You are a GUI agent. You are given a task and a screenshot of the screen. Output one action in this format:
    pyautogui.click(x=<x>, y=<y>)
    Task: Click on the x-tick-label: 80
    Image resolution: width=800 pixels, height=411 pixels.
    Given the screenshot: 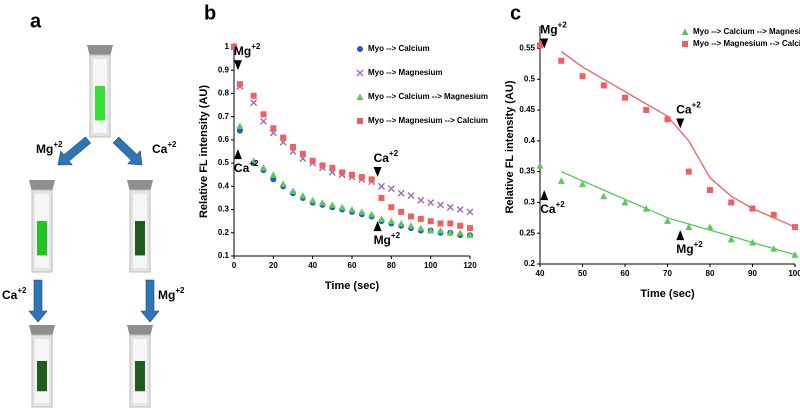 What is the action you would take?
    pyautogui.click(x=391, y=265)
    